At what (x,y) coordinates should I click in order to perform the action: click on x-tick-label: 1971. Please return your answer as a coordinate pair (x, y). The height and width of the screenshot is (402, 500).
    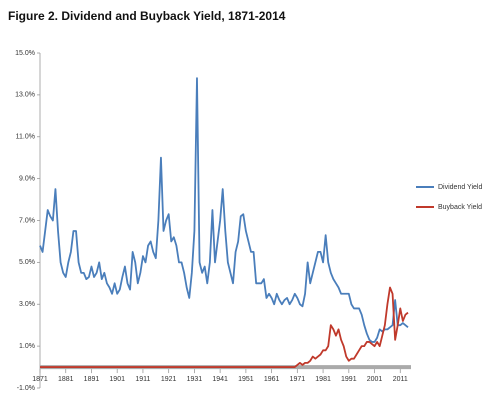
    Looking at the image, I should click on (298, 379).